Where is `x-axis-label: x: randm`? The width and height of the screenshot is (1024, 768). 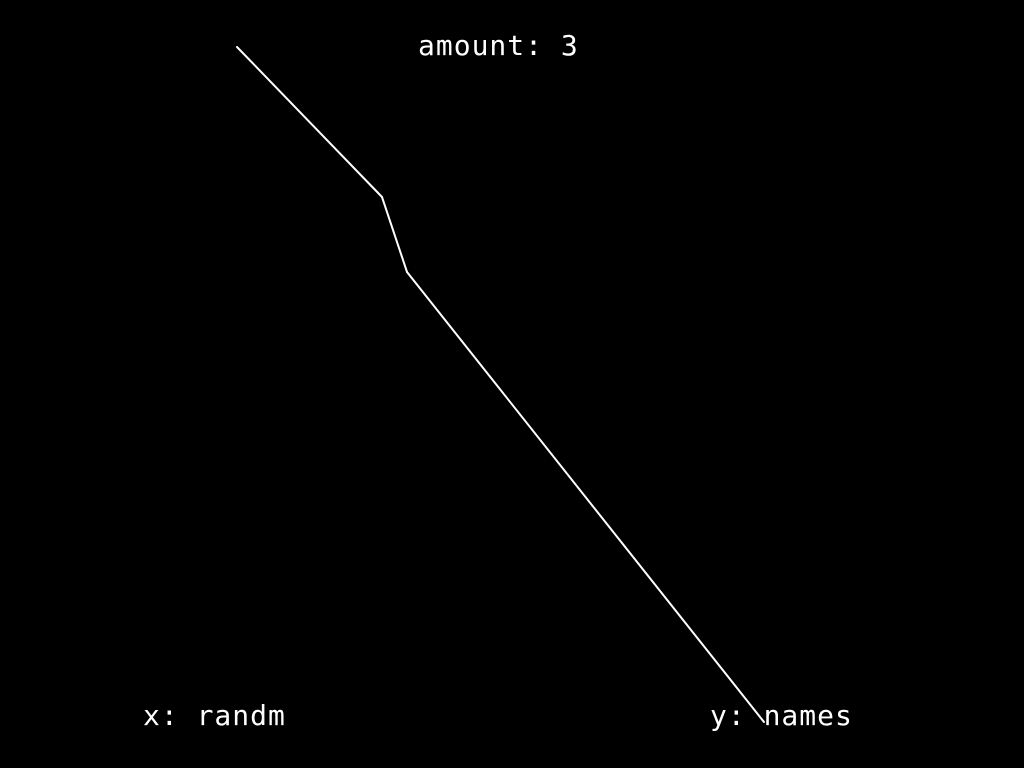
x-axis-label: x: randm is located at coordinates (214, 715).